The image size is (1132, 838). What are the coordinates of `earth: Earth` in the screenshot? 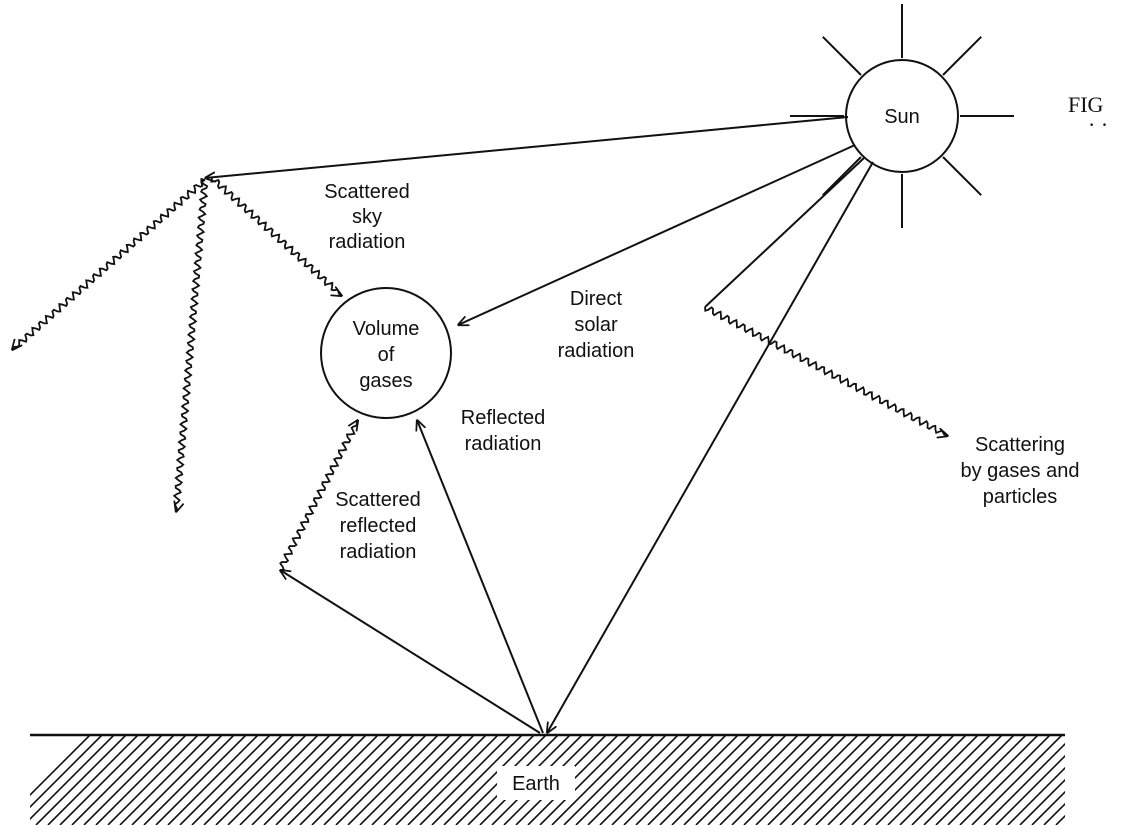 It's located at (581, 779).